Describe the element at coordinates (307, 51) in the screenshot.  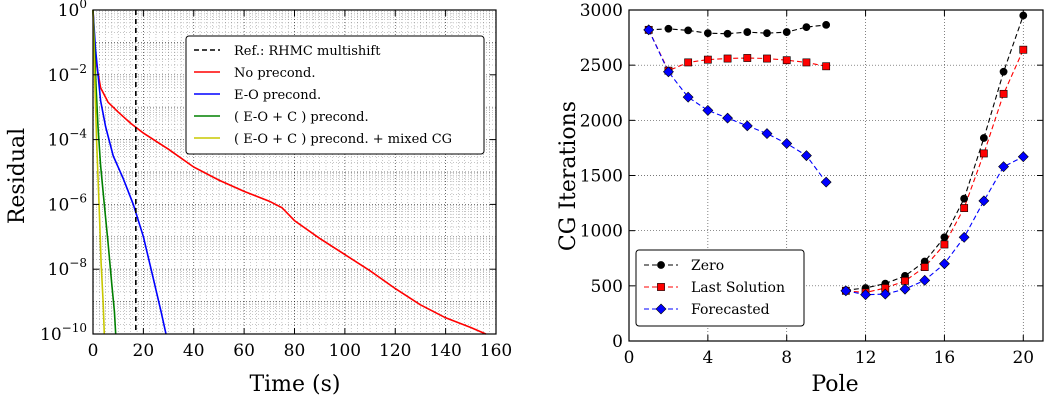
I see `legend-label: Ref.: RHMC multishift` at that location.